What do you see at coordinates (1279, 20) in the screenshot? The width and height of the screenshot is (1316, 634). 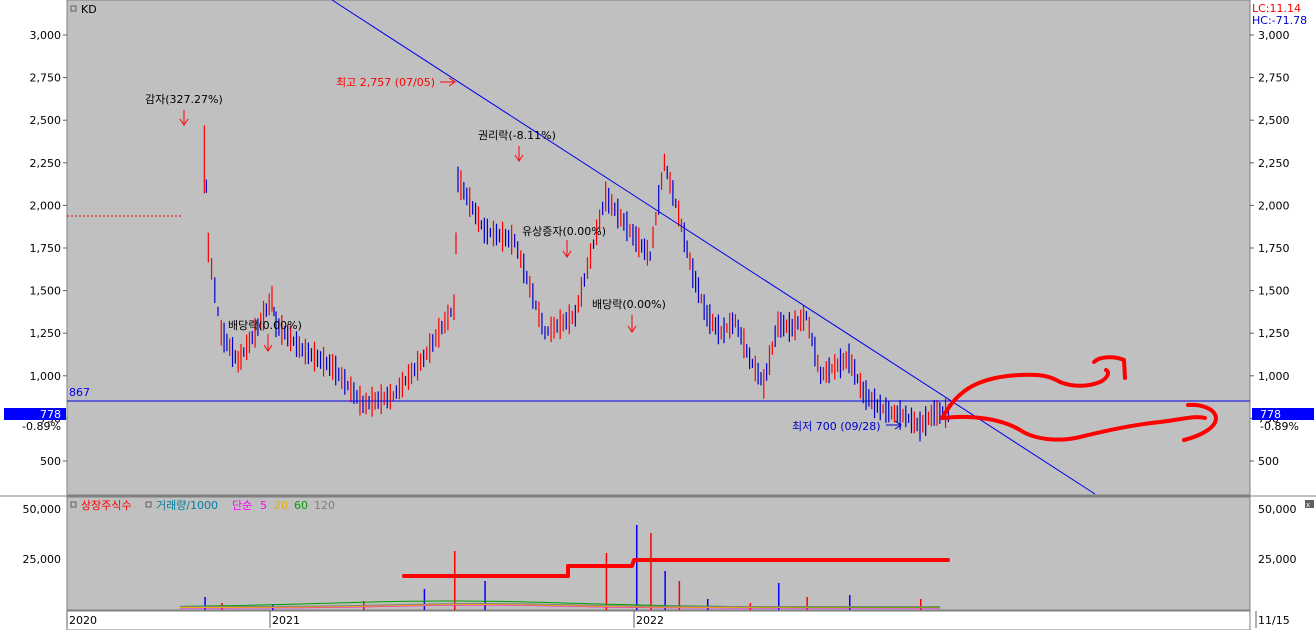 I see `hc-label: HC:-71.78` at bounding box center [1279, 20].